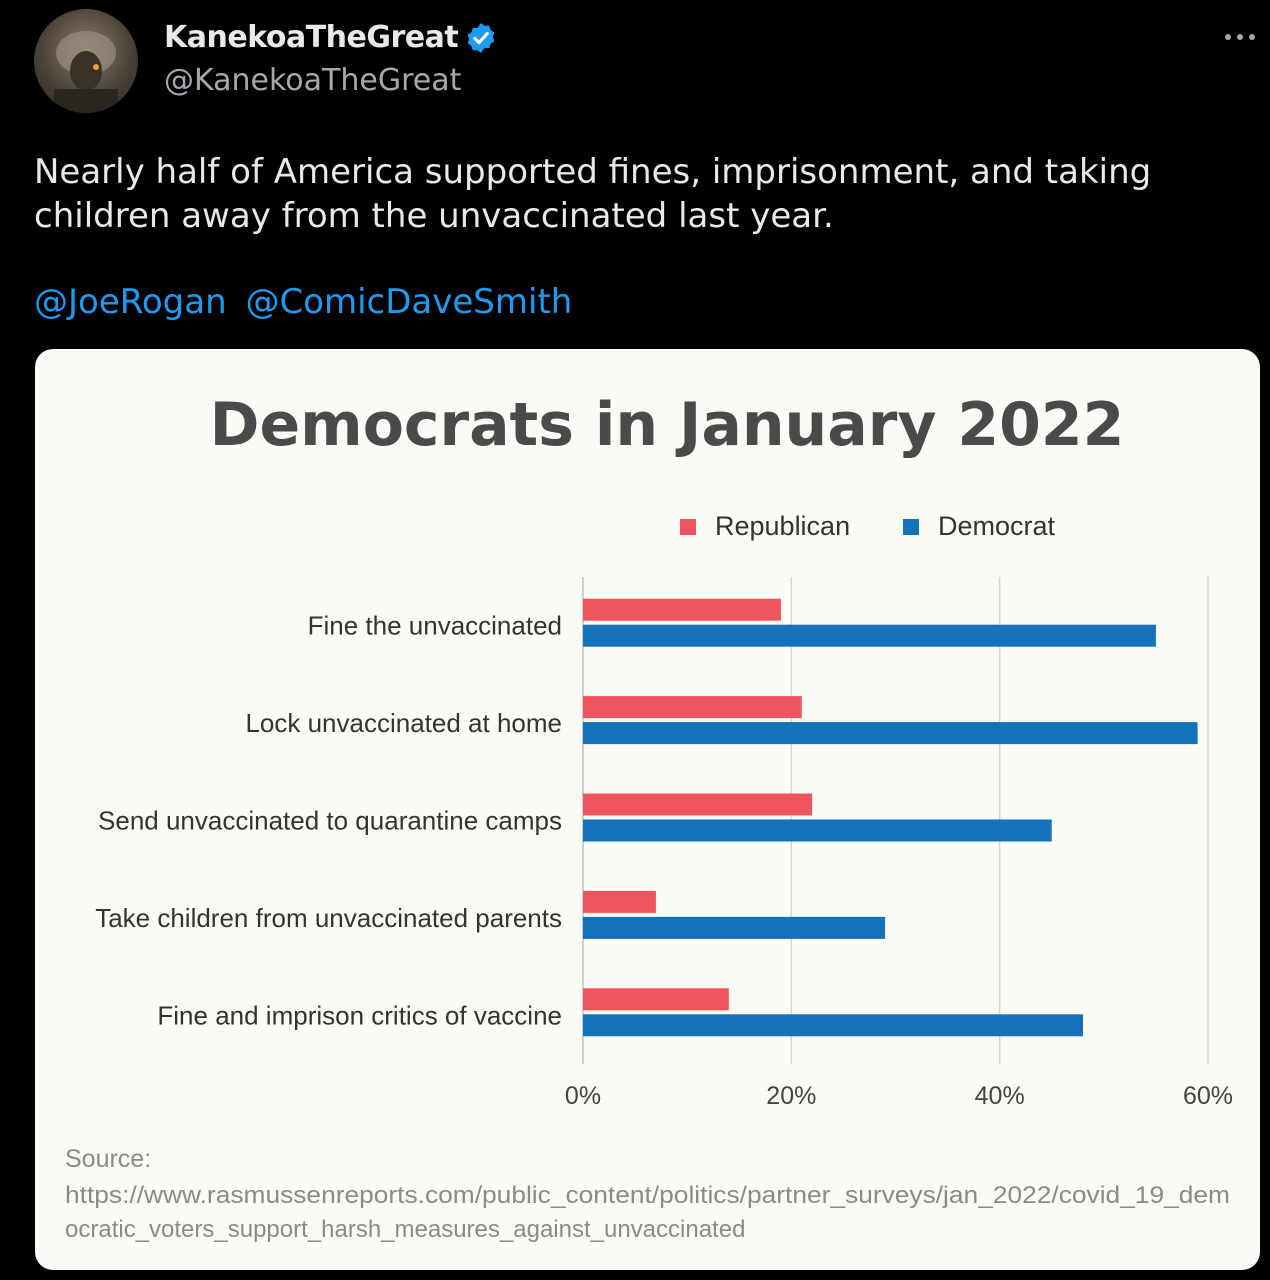 This screenshot has height=1280, width=1270. What do you see at coordinates (782, 526) in the screenshot?
I see `legend-label-republican: Republican` at bounding box center [782, 526].